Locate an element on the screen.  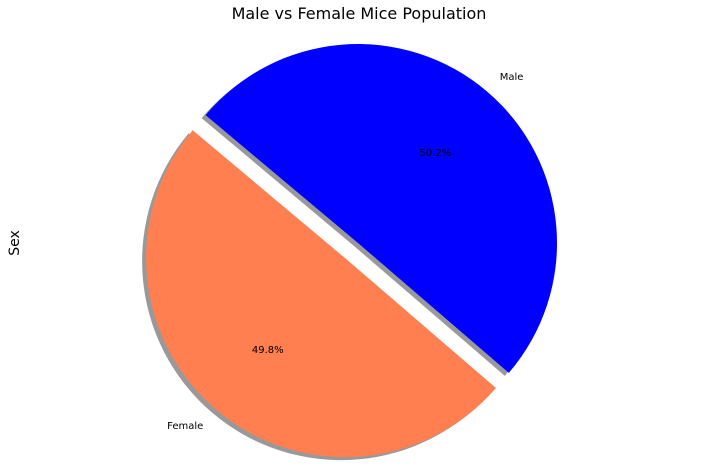
slice-label-female: Female is located at coordinates (185, 426).